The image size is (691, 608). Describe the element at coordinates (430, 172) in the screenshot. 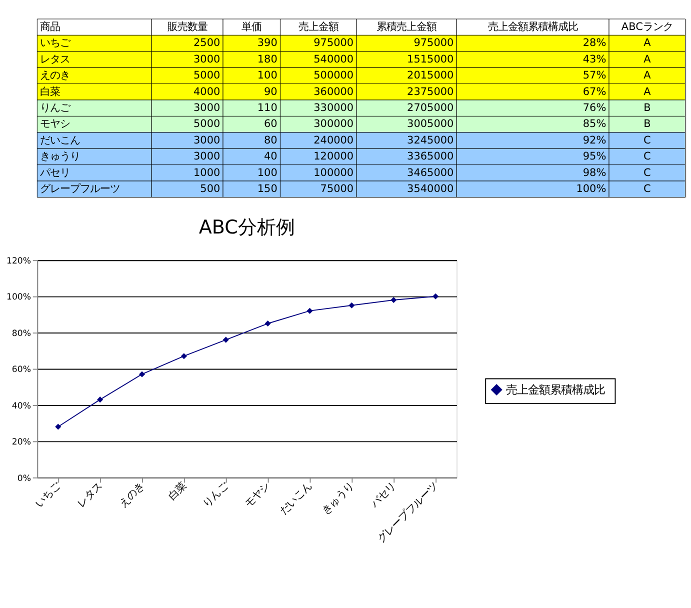

I see `text: 3465000` at that location.